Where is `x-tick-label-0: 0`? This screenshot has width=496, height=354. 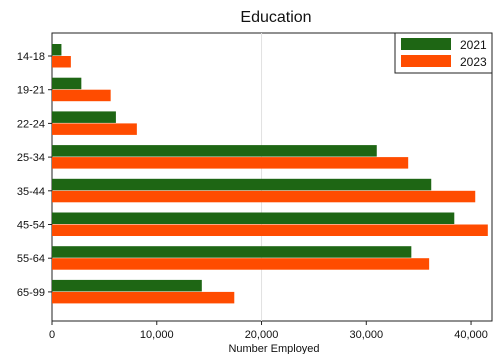
x-tick-label-0: 0 is located at coordinates (52, 335).